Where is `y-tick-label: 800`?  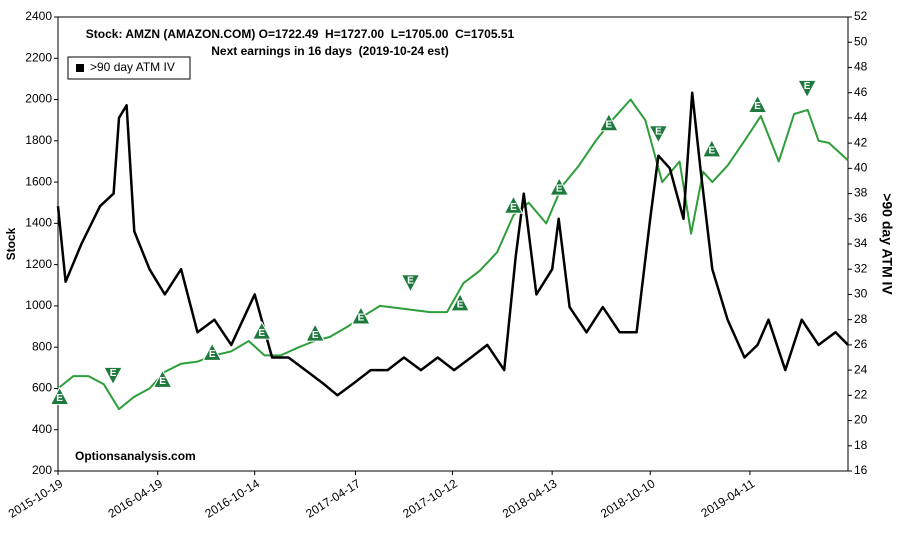
y-tick-label: 800 is located at coordinates (42, 346).